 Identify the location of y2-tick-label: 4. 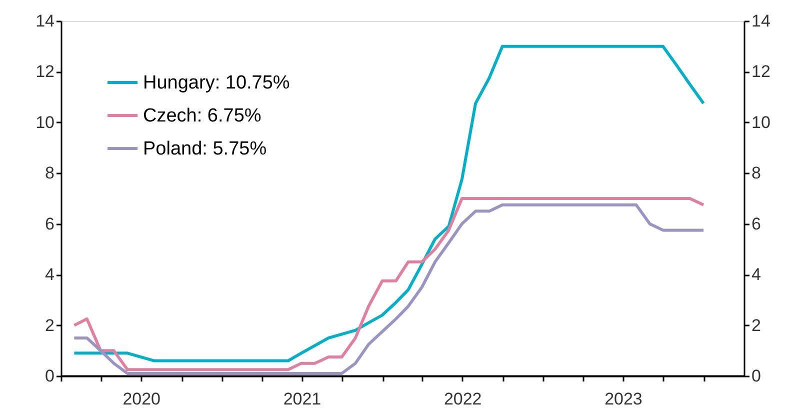
(756, 274).